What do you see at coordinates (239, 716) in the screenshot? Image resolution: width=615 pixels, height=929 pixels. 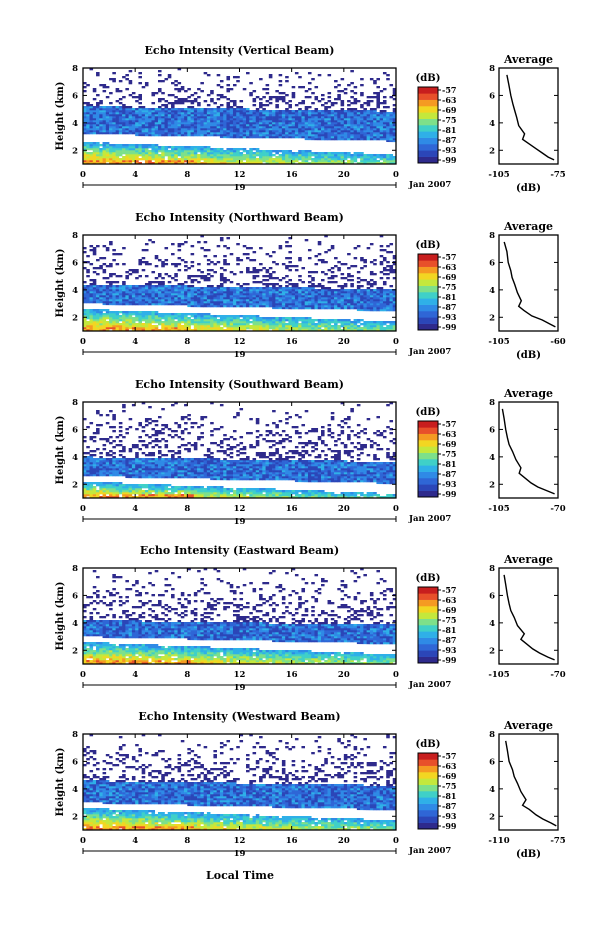 I see `heatmap-title: Echo Intensity (Westward Beam)` at bounding box center [239, 716].